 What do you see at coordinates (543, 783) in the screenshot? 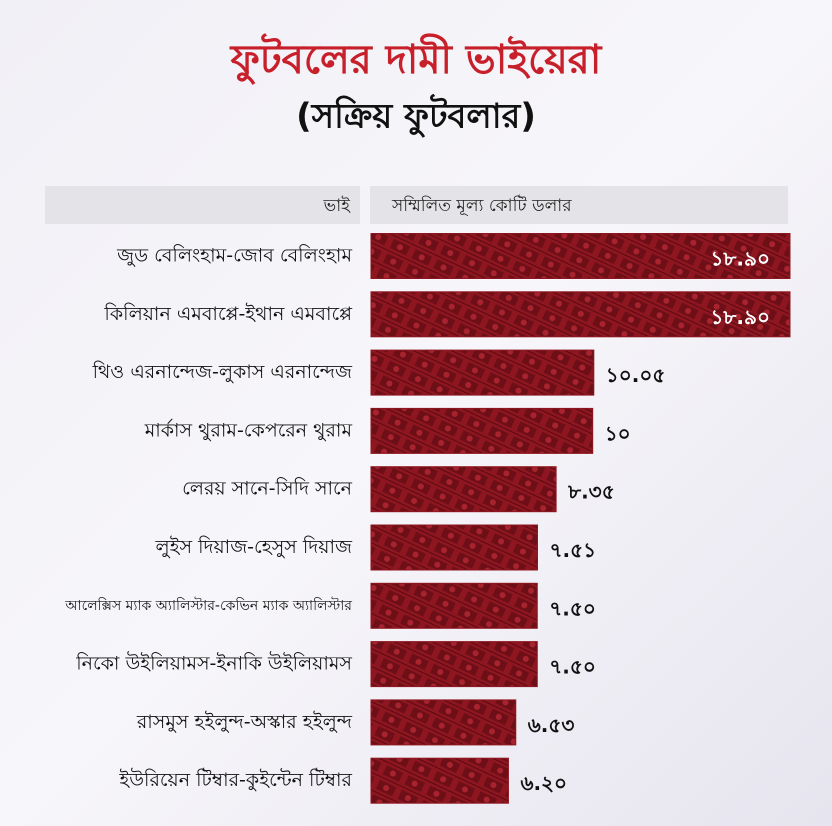
I see `value-label: ৬.২০` at bounding box center [543, 783].